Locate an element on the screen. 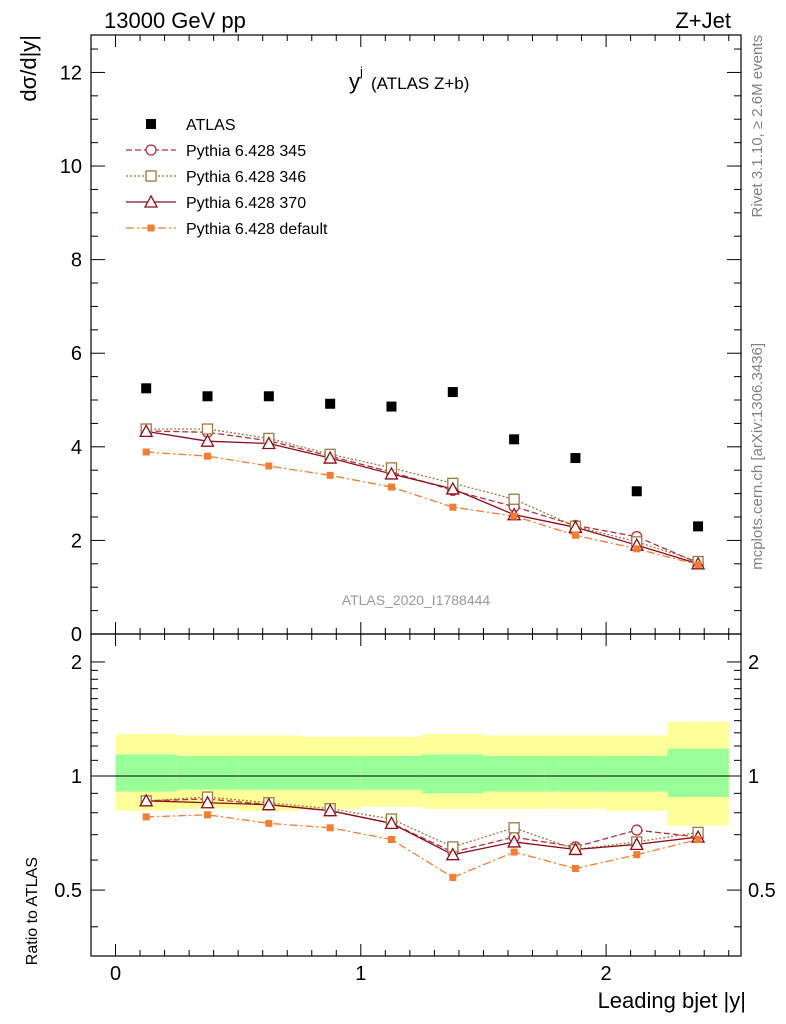 This screenshot has height=1024, width=786. ratio-uncertainty-bands is located at coordinates (416, 773).